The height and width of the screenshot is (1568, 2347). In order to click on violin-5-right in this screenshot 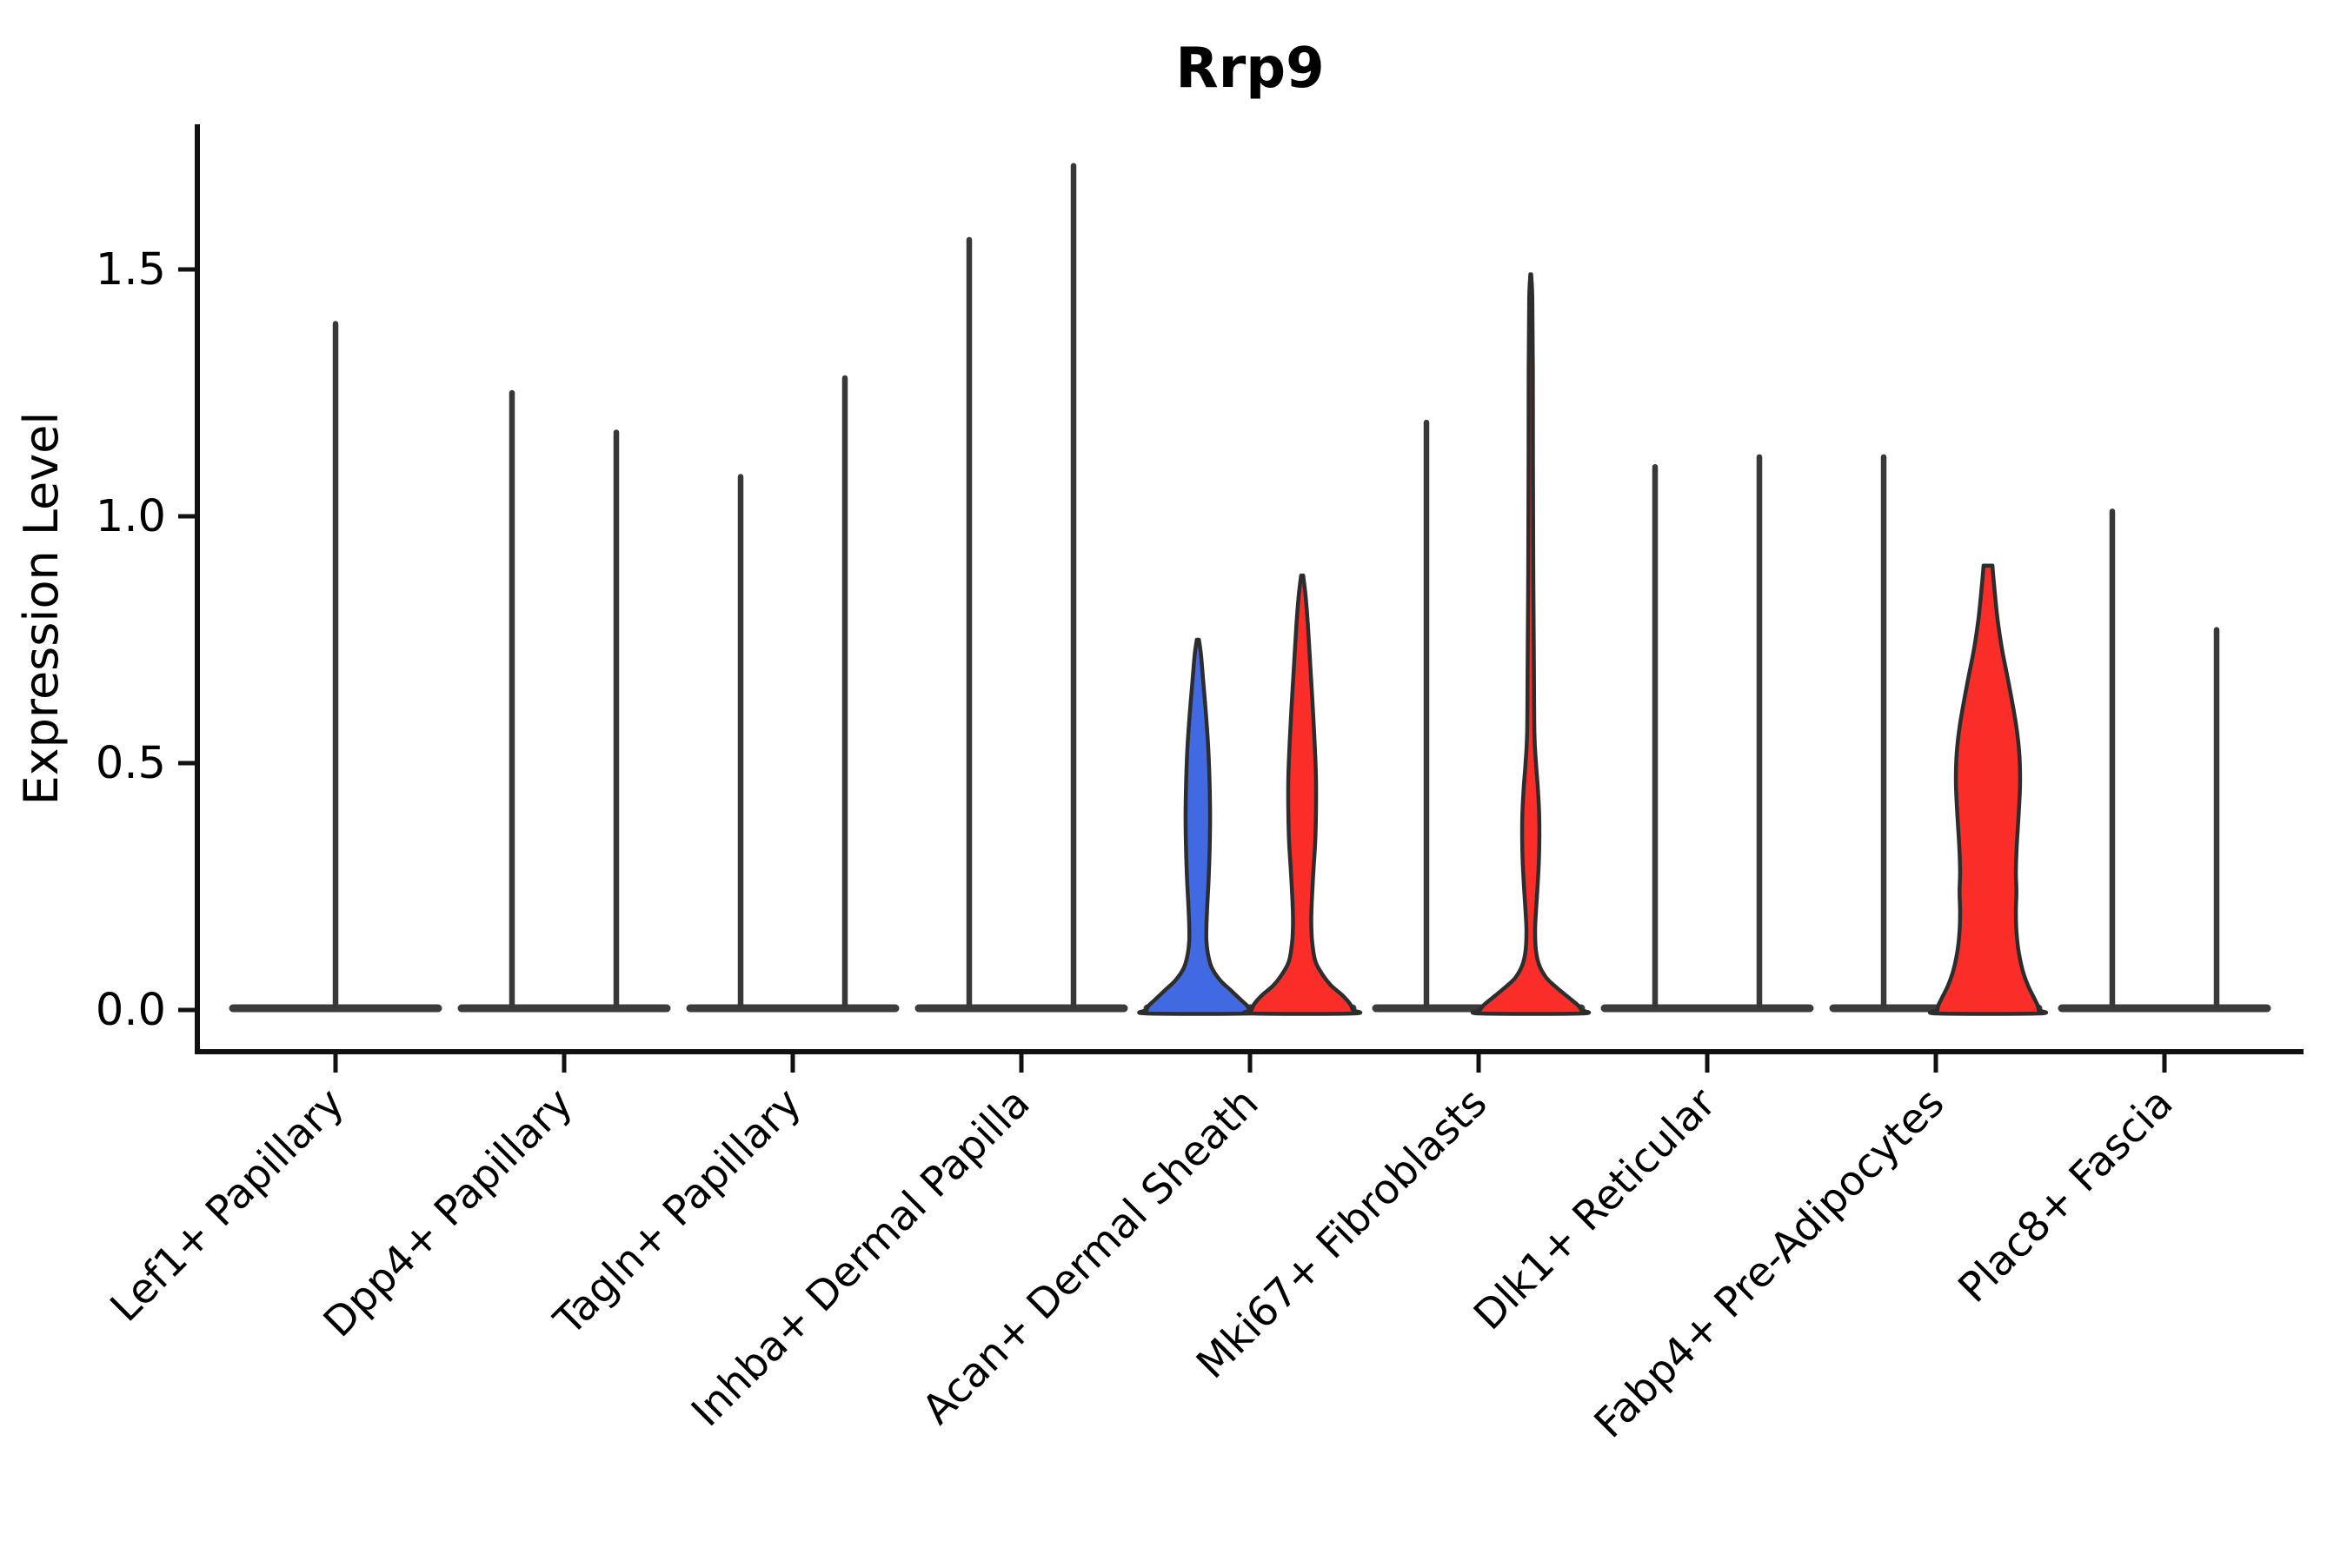, I will do `click(1531, 644)`.